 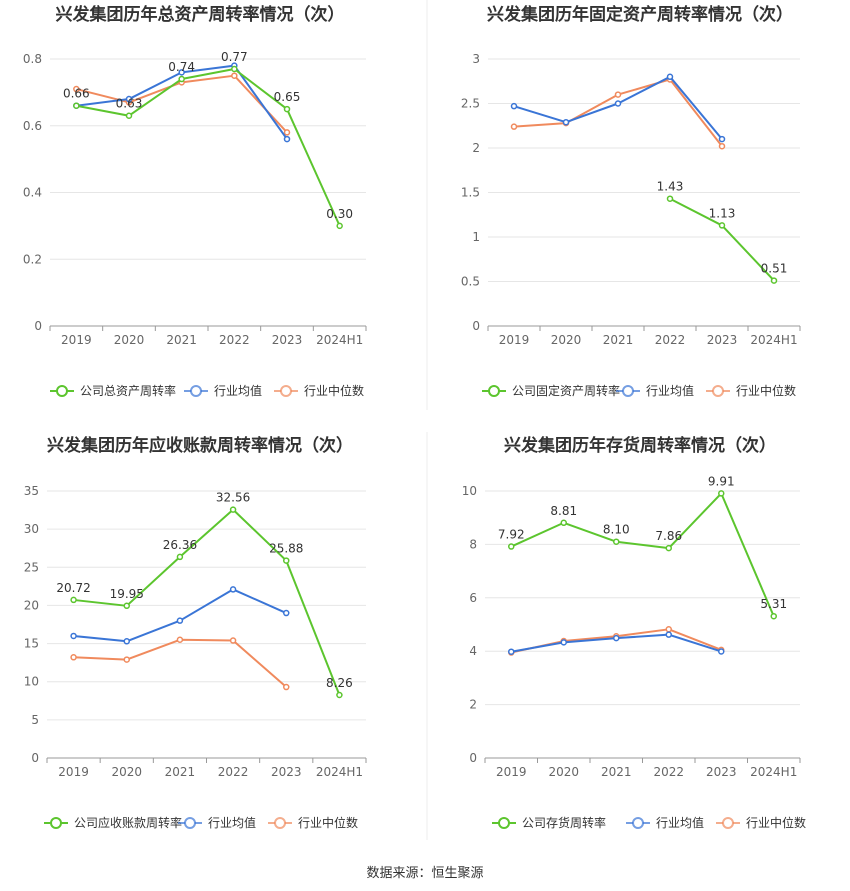 What do you see at coordinates (425, 873) in the screenshot?
I see `data-source: 数据来源：恒生聚源` at bounding box center [425, 873].